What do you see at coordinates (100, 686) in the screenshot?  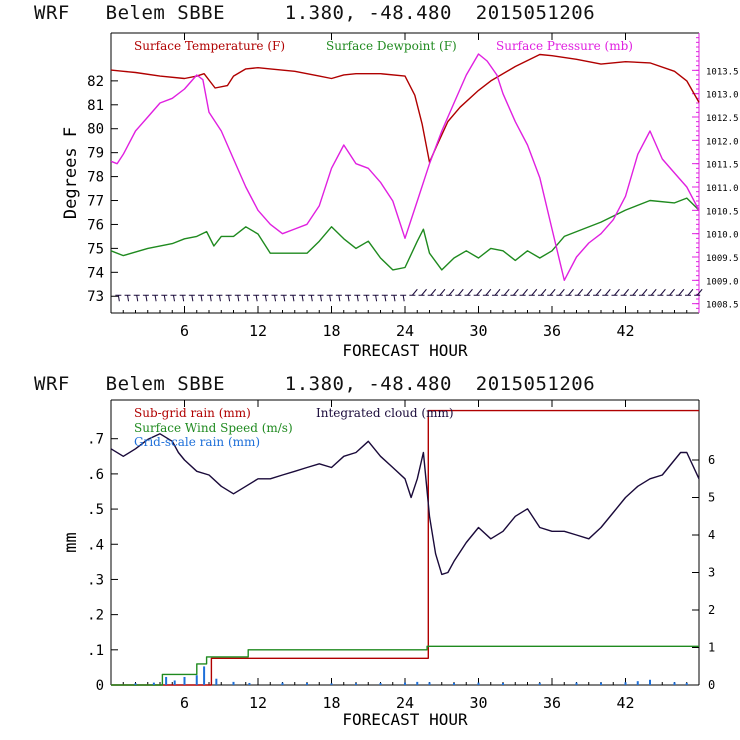 I see `chart2-y-left-tick-label-0: 0` at bounding box center [100, 686].